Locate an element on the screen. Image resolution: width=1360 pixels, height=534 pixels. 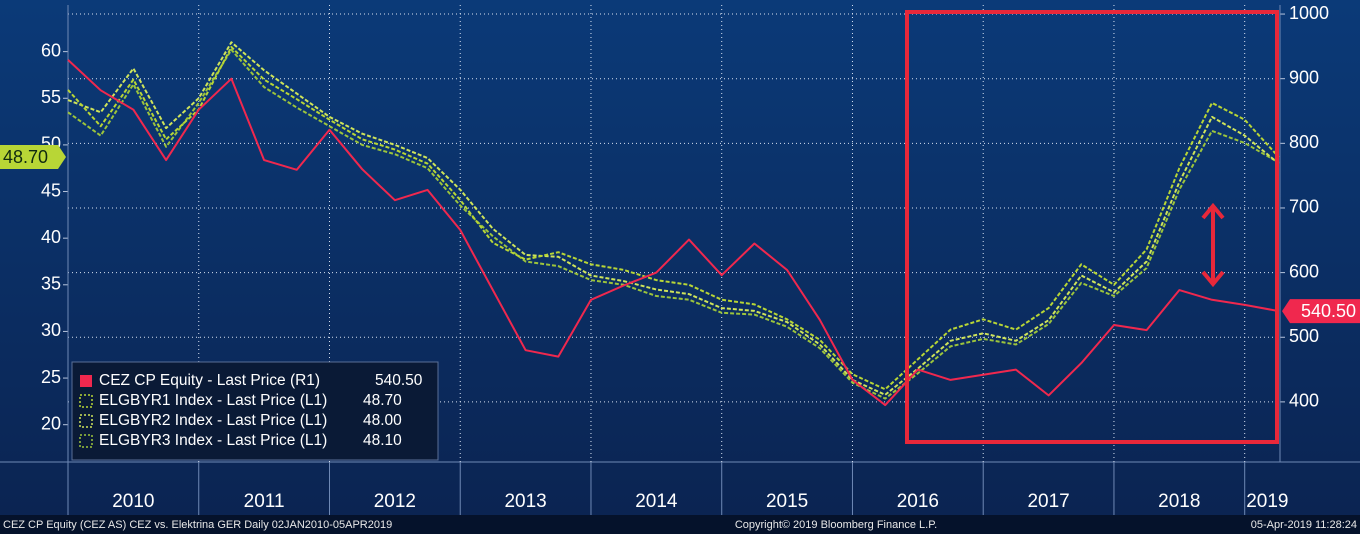
legend-box is located at coordinates (255, 411).